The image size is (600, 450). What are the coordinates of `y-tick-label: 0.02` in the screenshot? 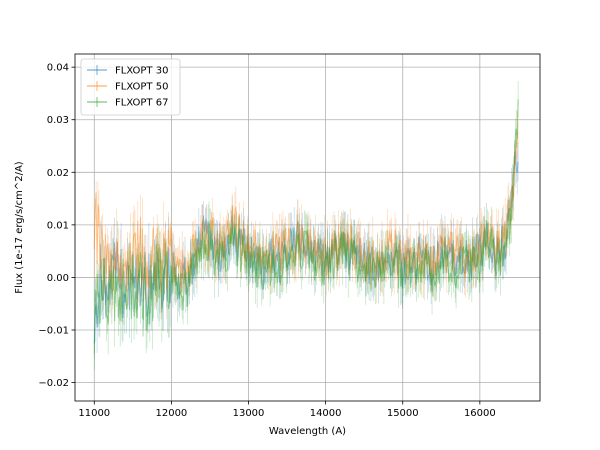 It's located at (58, 173).